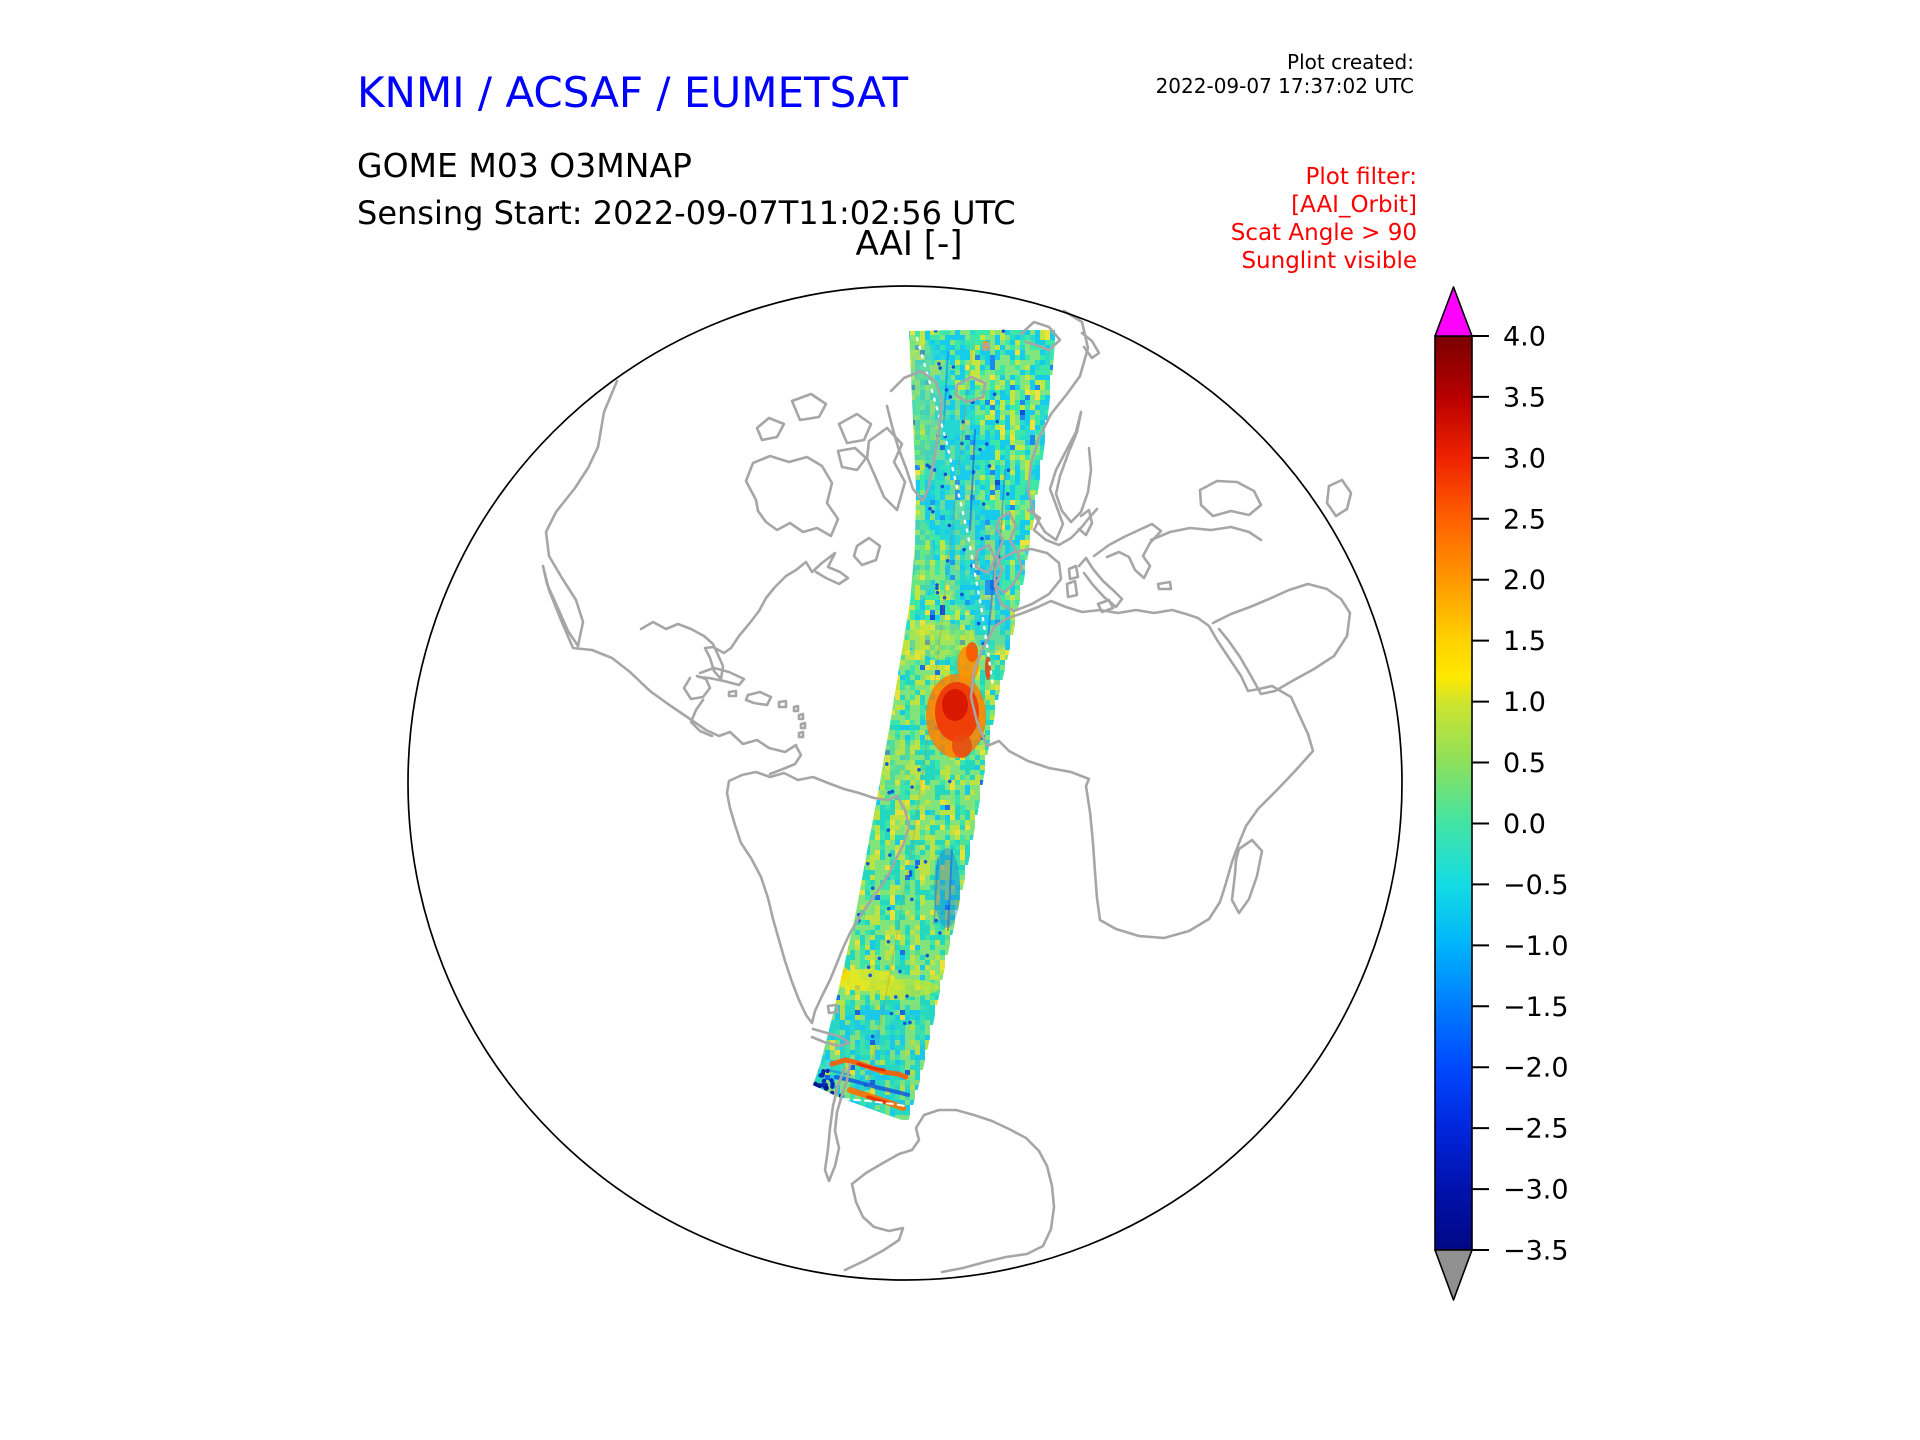 The image size is (1920, 1440). What do you see at coordinates (1536, 1068) in the screenshot?
I see `colorbar-tick-label: −2.0` at bounding box center [1536, 1068].